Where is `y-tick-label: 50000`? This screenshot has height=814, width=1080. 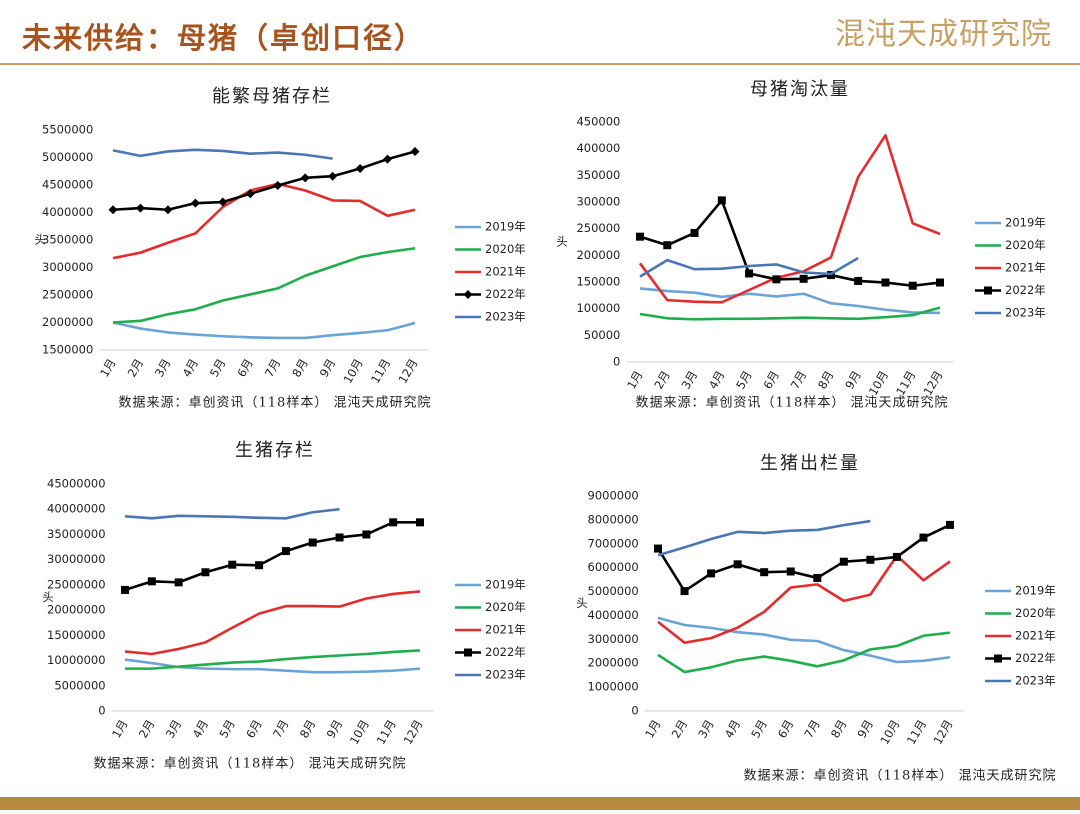
y-tick-label: 50000 is located at coordinates (602, 335).